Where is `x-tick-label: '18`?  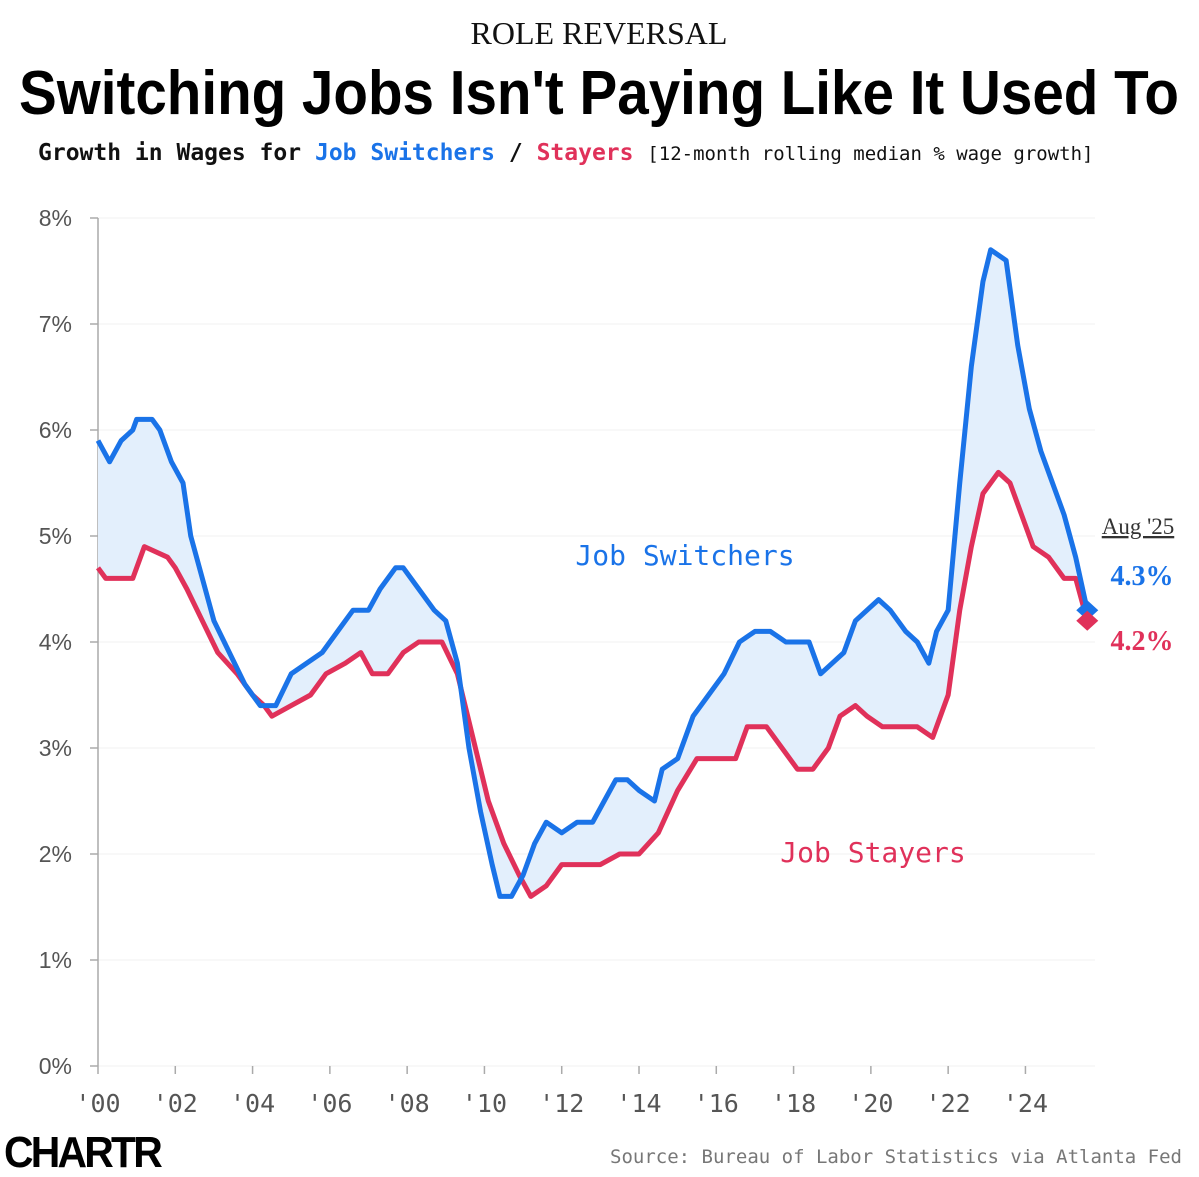 x-tick-label: '18 is located at coordinates (793, 1103).